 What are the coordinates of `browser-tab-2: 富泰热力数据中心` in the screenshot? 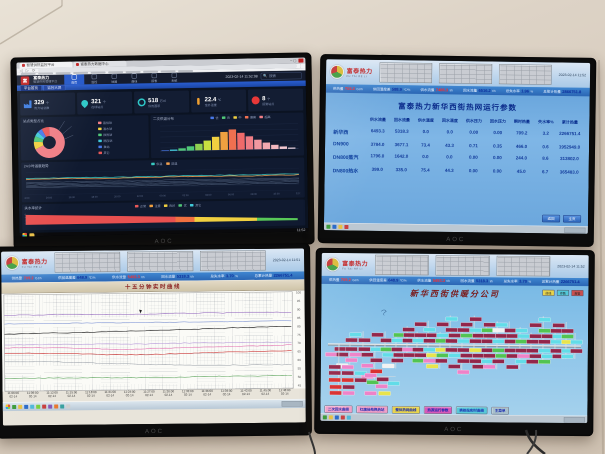 It's located at (100, 64).